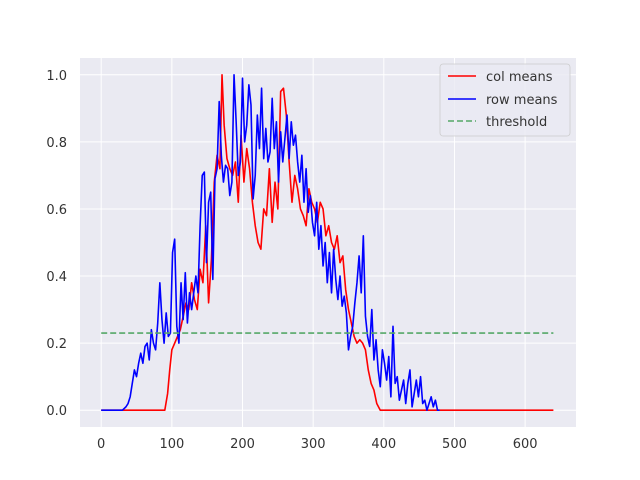 This screenshot has height=480, width=640. What do you see at coordinates (56, 277) in the screenshot?
I see `y-tick-label: 0.4` at bounding box center [56, 277].